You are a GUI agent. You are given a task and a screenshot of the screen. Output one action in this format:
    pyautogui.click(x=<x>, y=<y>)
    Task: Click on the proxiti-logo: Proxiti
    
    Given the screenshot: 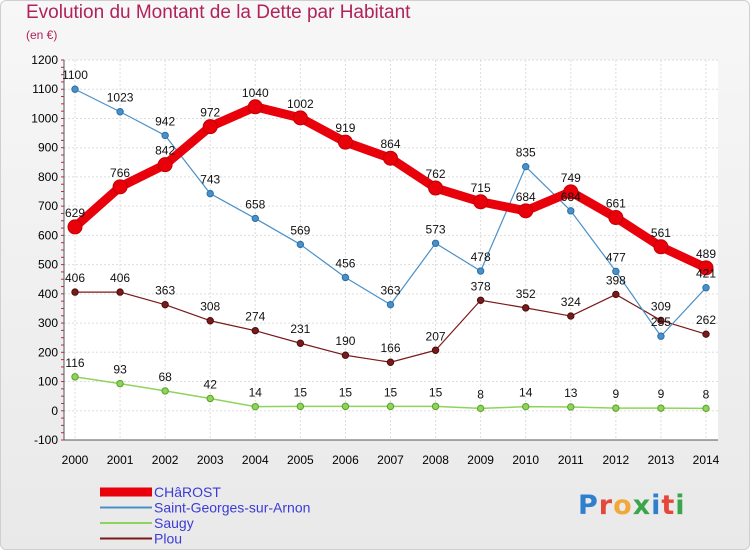 What is the action you would take?
    pyautogui.click(x=632, y=505)
    